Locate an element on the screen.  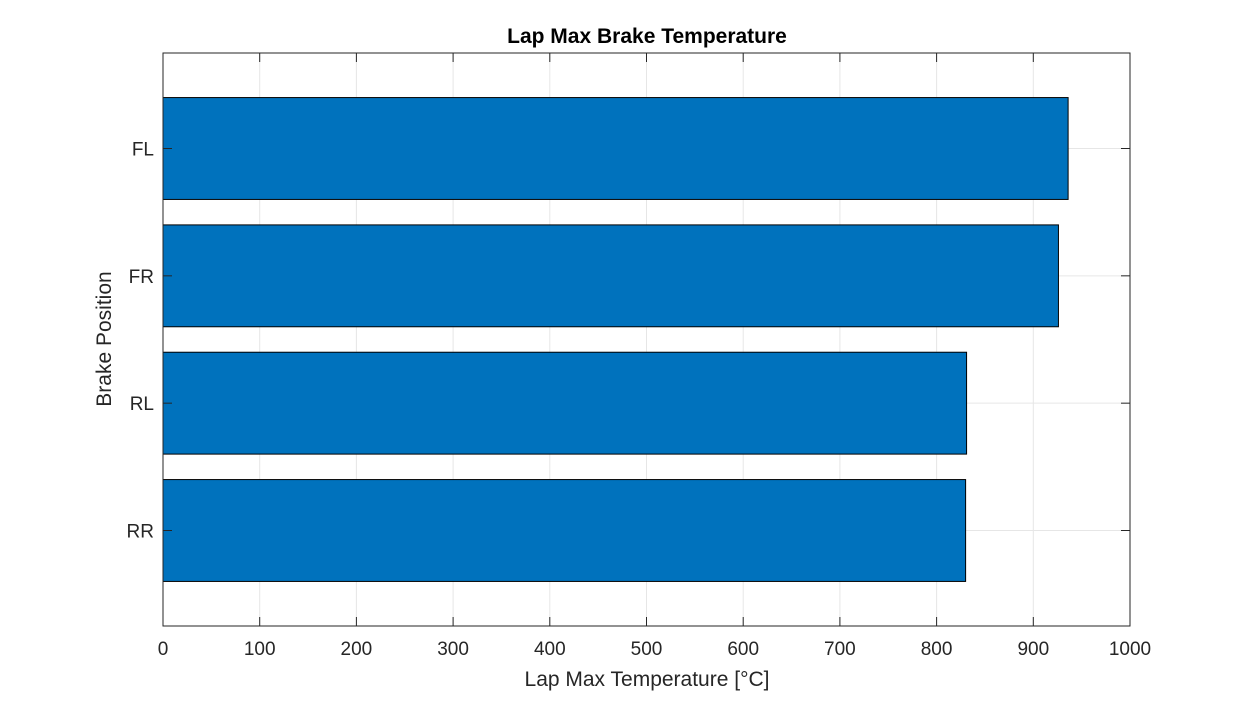
y-tick-label: FR is located at coordinates (141, 277).